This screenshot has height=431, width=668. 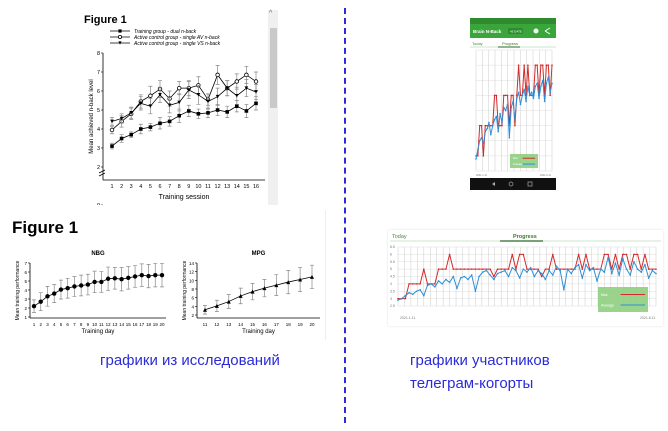 I want to click on y-tick-label: 1, so click(x=25, y=317).